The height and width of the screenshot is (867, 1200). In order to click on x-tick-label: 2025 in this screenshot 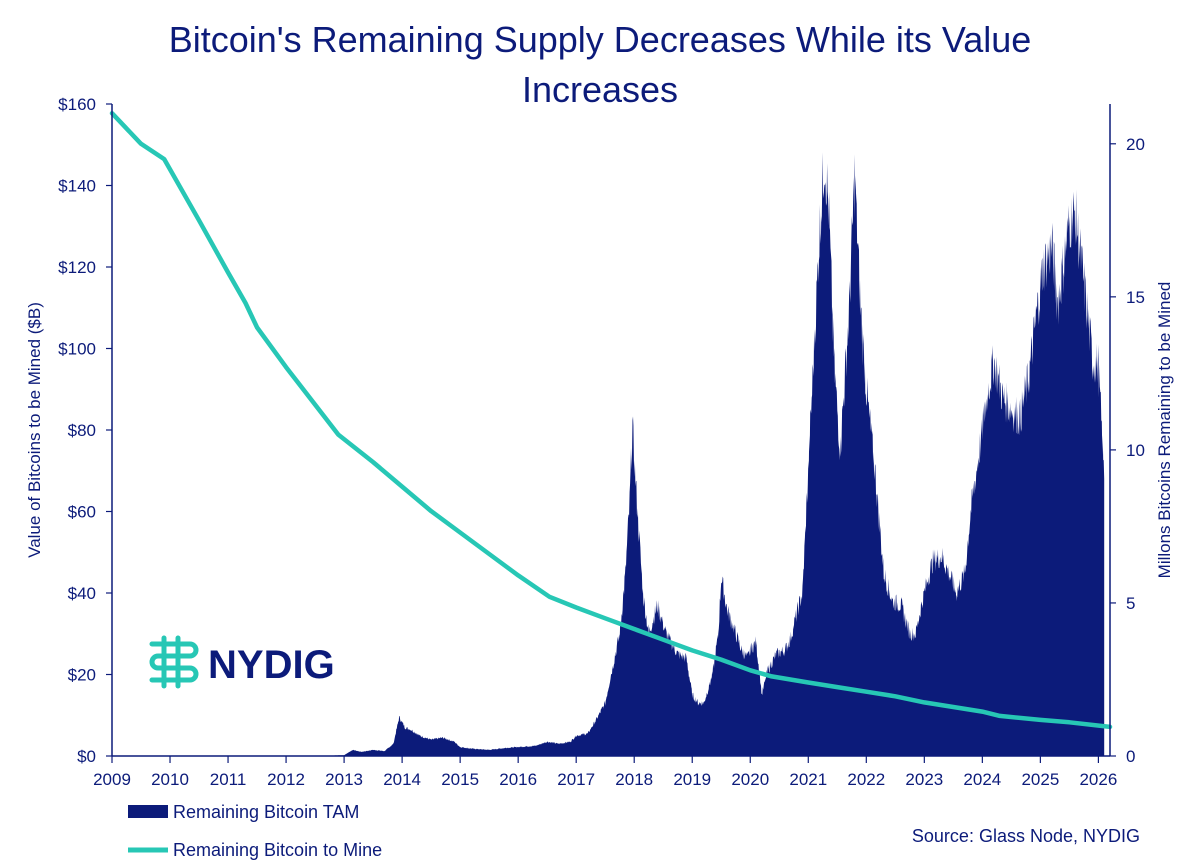, I will do `click(1040, 779)`.